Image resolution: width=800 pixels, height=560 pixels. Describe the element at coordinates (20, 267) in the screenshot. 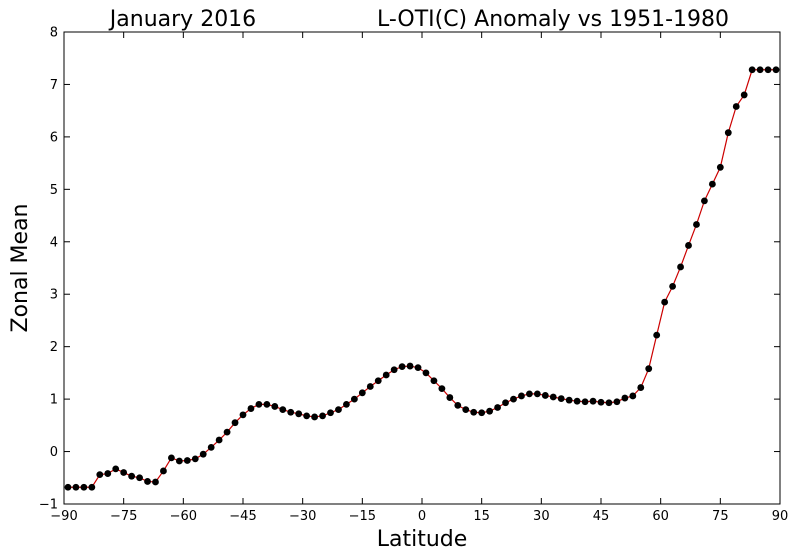

I see `y-axis-label: Zonal Mean` at that location.